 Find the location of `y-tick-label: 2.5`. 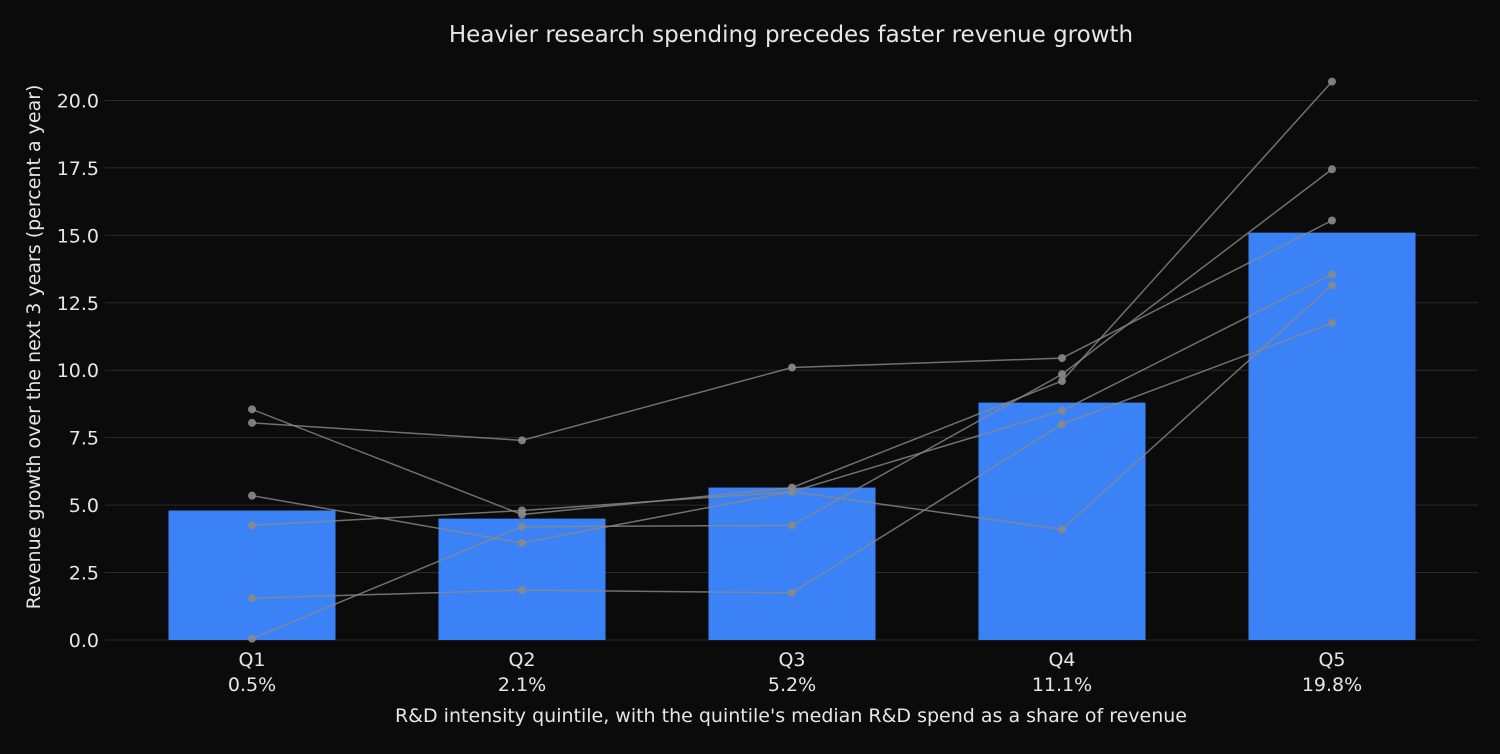

y-tick-label: 2.5 is located at coordinates (84, 574).